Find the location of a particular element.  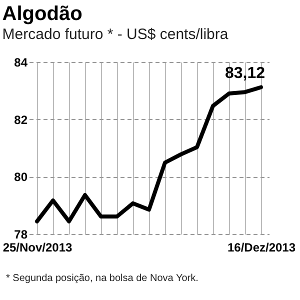

x-tick-label: 16/Dez/2013 is located at coordinates (261, 247).